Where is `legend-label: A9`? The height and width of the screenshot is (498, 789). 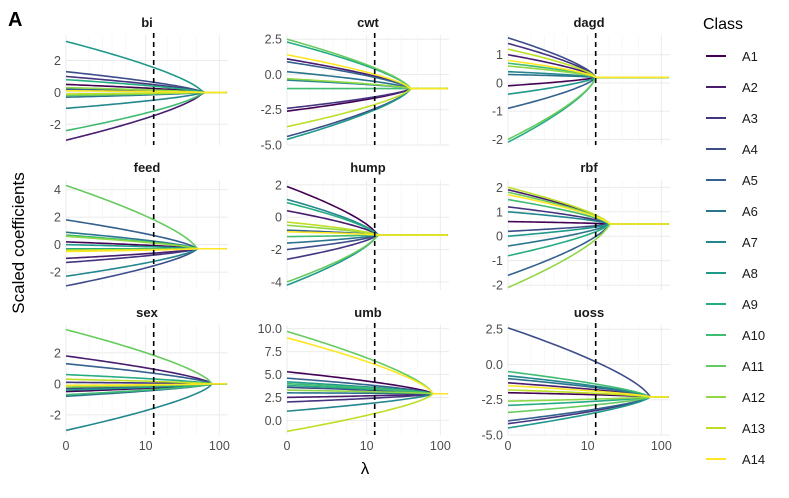 legend-label: A9 is located at coordinates (750, 304).